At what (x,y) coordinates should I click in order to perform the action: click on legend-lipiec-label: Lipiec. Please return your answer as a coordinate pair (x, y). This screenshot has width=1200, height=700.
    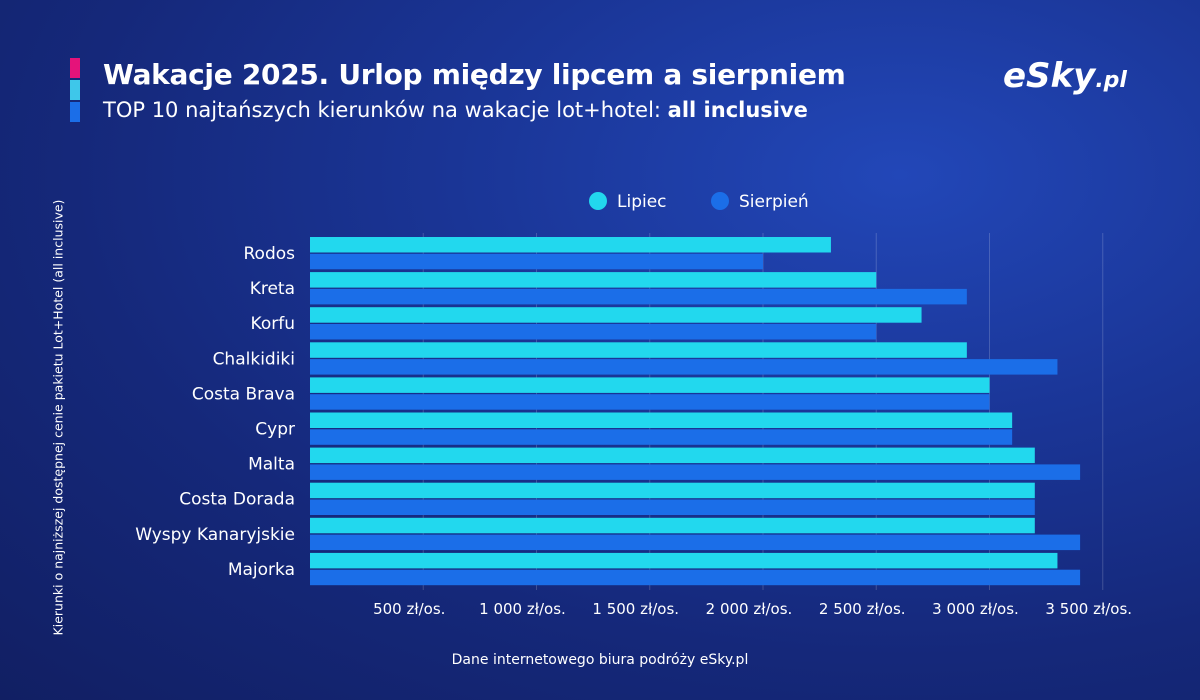
    Looking at the image, I should click on (642, 202).